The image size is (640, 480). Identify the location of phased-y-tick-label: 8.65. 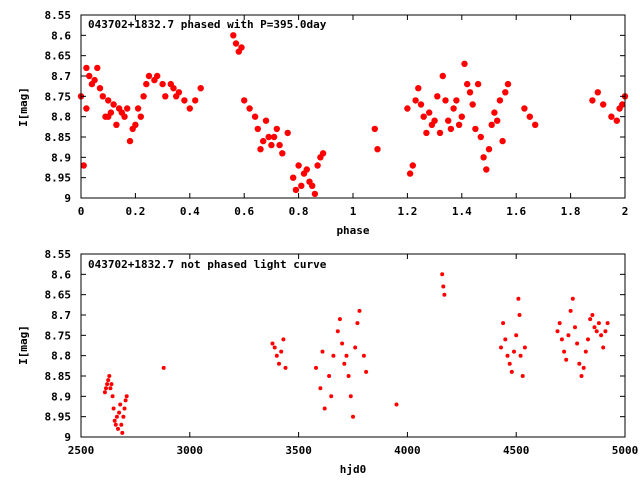
(58, 56).